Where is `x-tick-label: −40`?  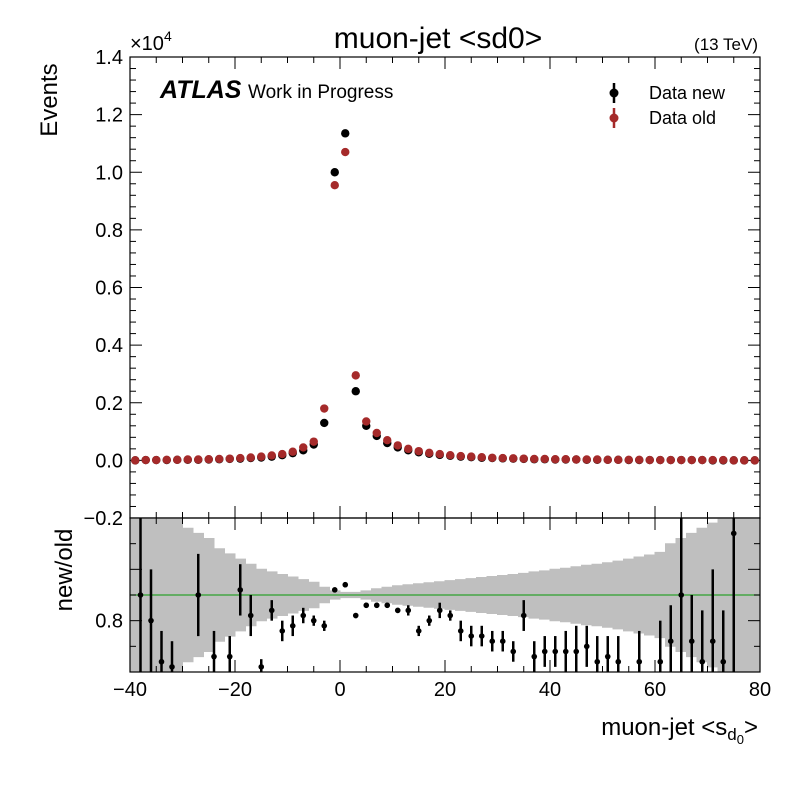
x-tick-label: −40 is located at coordinates (130, 690).